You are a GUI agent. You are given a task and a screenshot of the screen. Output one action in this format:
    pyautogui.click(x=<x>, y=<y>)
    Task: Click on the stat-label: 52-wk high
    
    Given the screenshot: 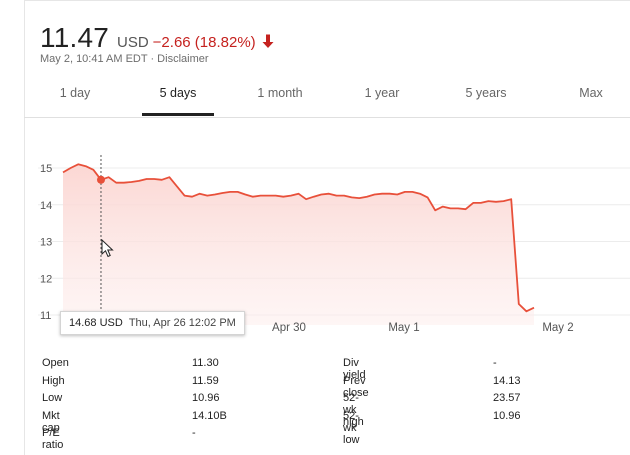 What is the action you would take?
    pyautogui.click(x=353, y=410)
    